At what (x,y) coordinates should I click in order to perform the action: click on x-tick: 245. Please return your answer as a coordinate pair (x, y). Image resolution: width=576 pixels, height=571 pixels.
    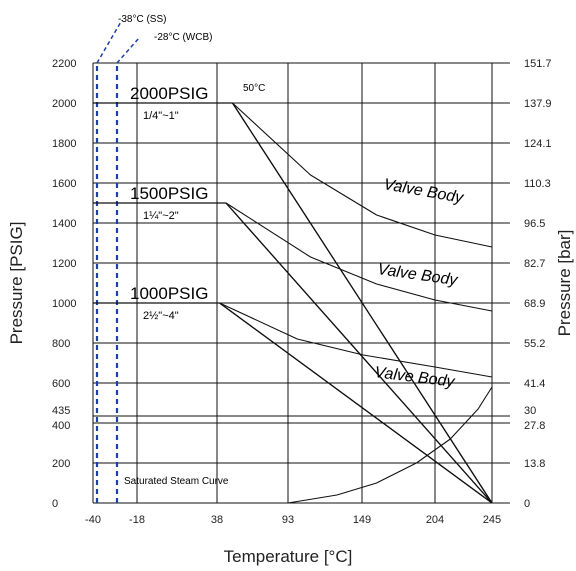
    Looking at the image, I should click on (492, 520).